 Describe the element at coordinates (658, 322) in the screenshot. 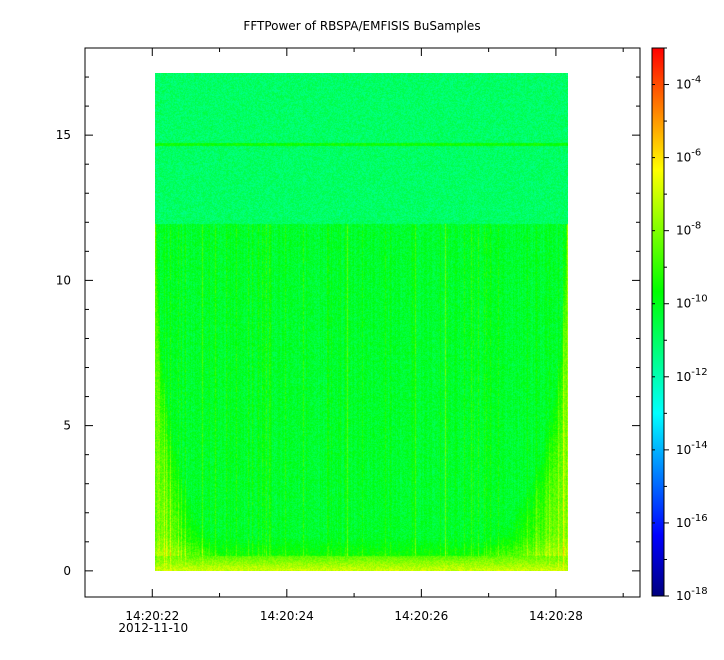

I see `colorbar` at that location.